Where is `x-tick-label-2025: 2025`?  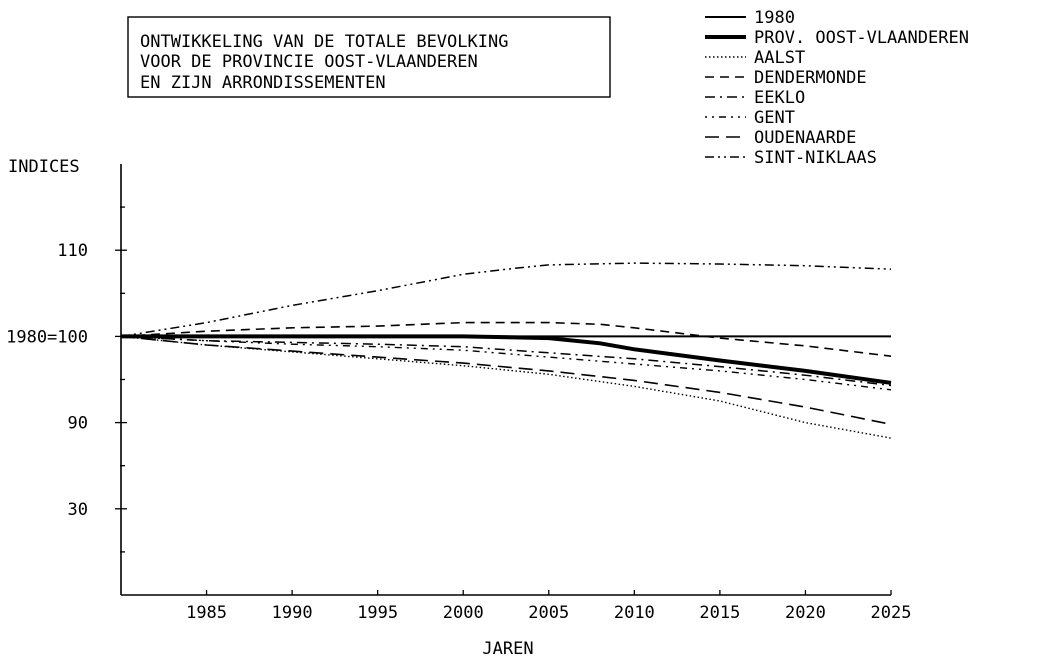
x-tick-label-2025: 2025 is located at coordinates (891, 613).